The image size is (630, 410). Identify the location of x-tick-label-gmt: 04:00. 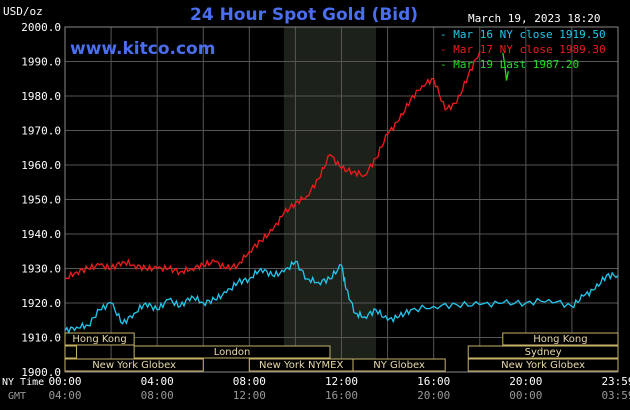
(64, 395).